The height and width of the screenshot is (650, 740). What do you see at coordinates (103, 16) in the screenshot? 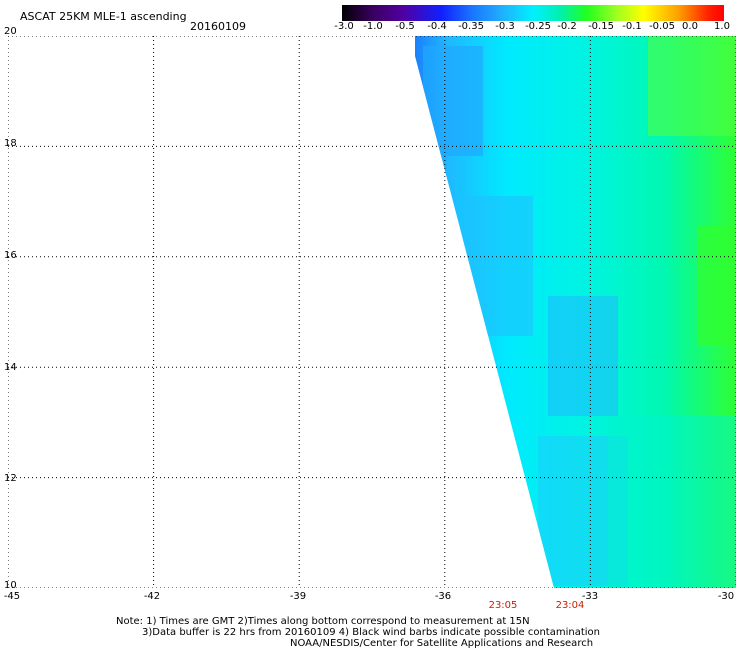
I see `map-title: ASCAT 25KM MLE-1 ascending` at bounding box center [103, 16].